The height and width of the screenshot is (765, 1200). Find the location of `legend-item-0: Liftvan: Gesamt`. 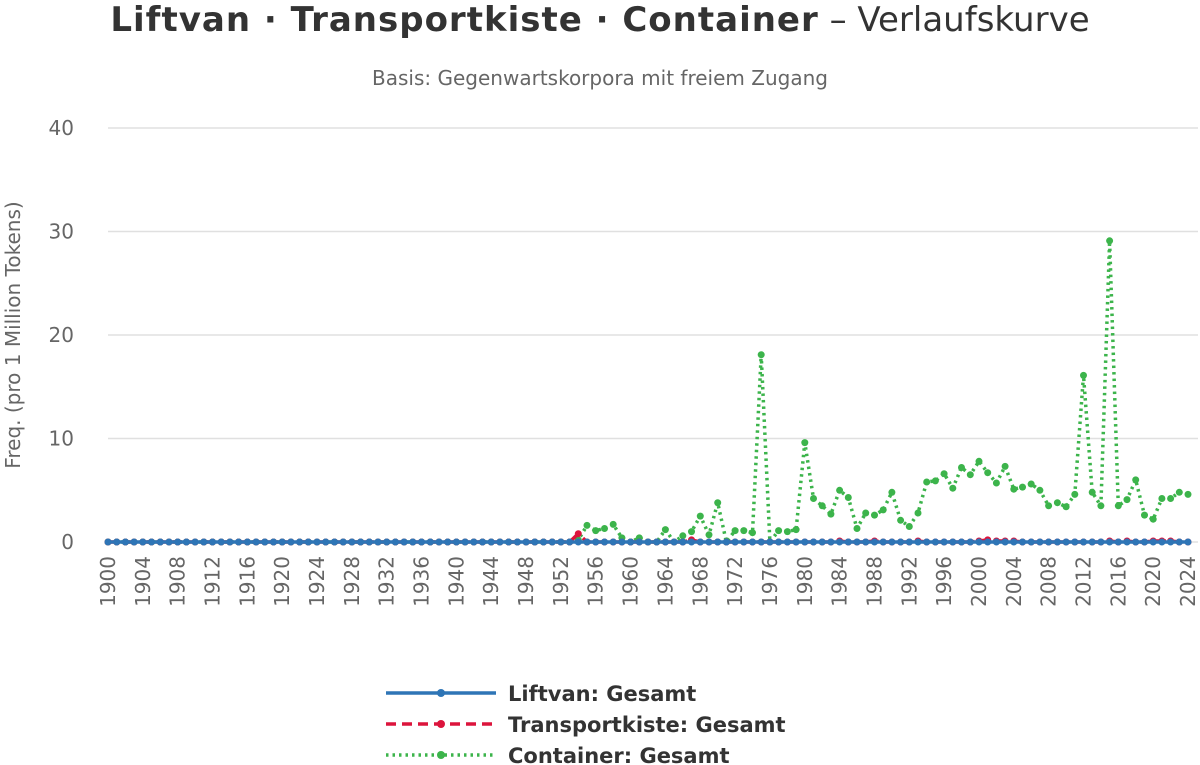

legend-item-0: Liftvan: Gesamt is located at coordinates (541, 694).